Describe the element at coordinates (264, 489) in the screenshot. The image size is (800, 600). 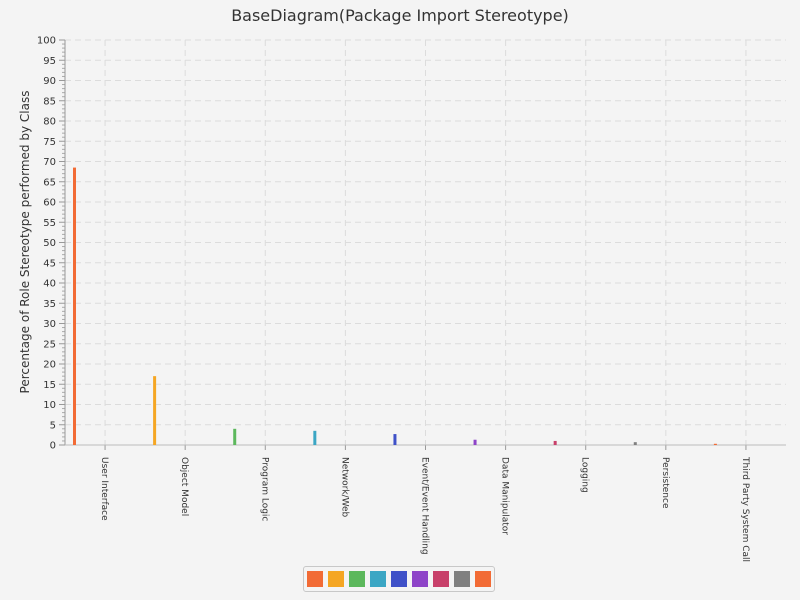
I see `x-category-label: Program Logic` at that location.